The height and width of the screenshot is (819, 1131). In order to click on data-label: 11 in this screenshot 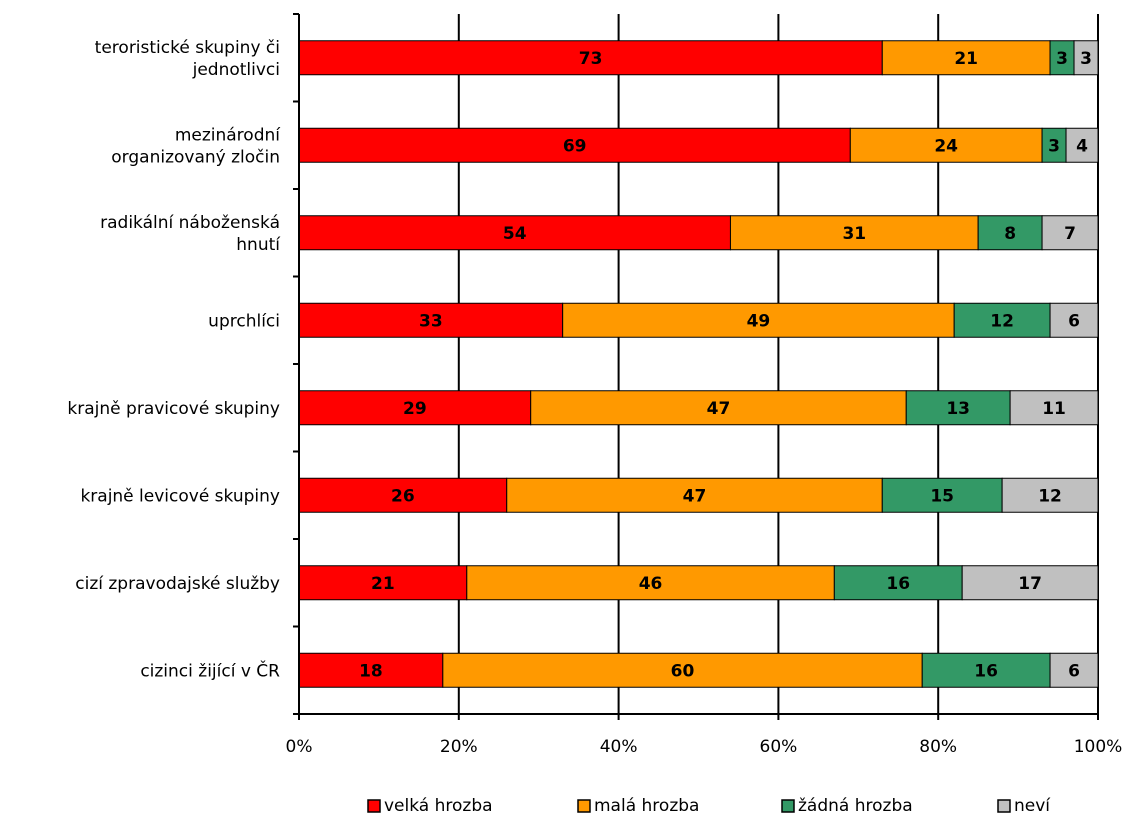, I will do `click(1054, 409)`.